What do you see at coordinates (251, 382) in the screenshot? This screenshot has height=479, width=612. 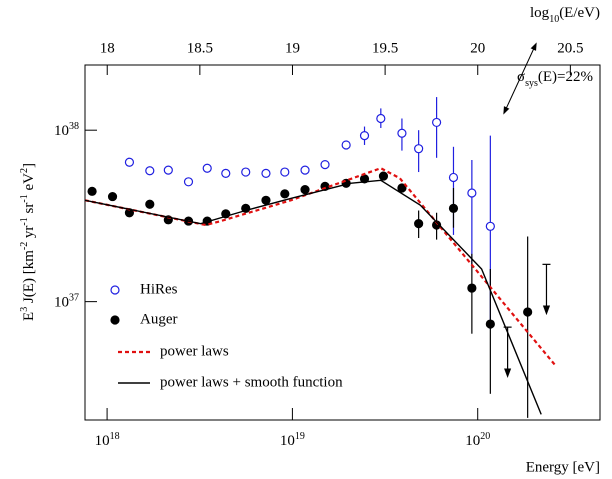 I see `legend-label: power laws + smooth function` at bounding box center [251, 382].